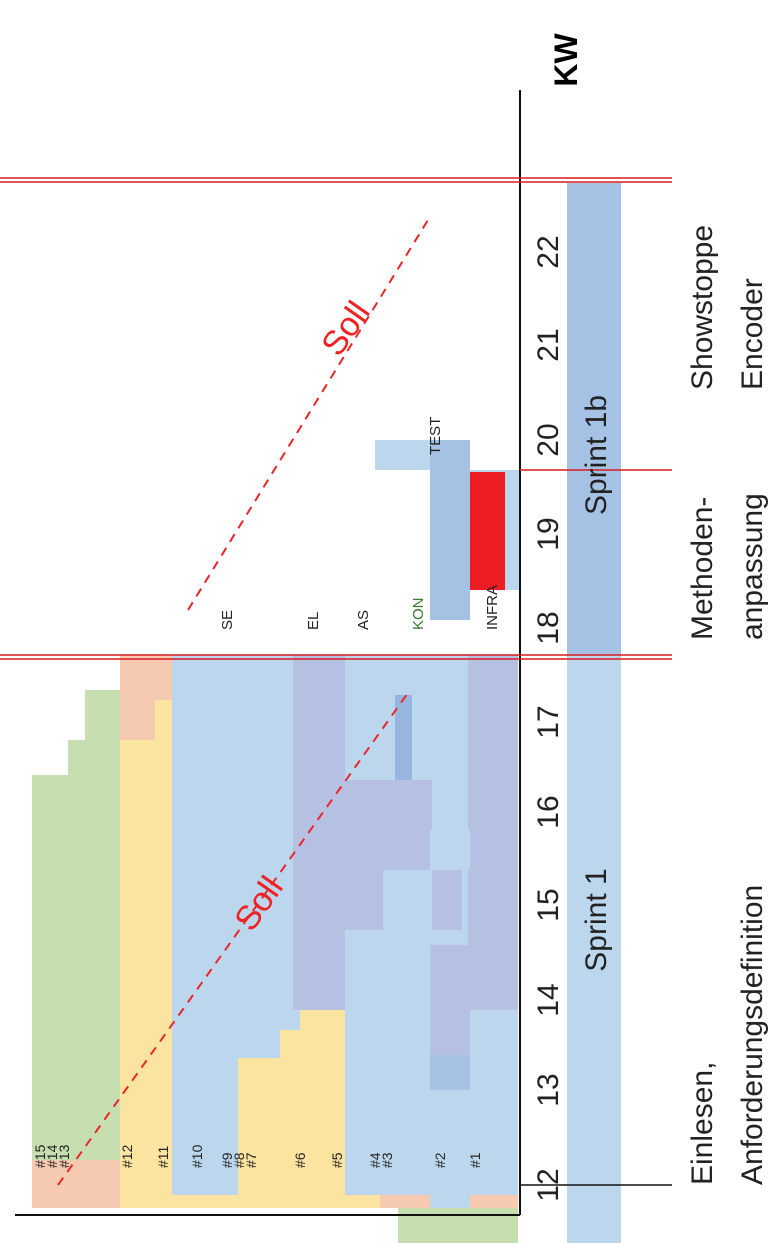 The image size is (769, 1243). I want to click on wp-label-test: TEST, so click(435, 436).